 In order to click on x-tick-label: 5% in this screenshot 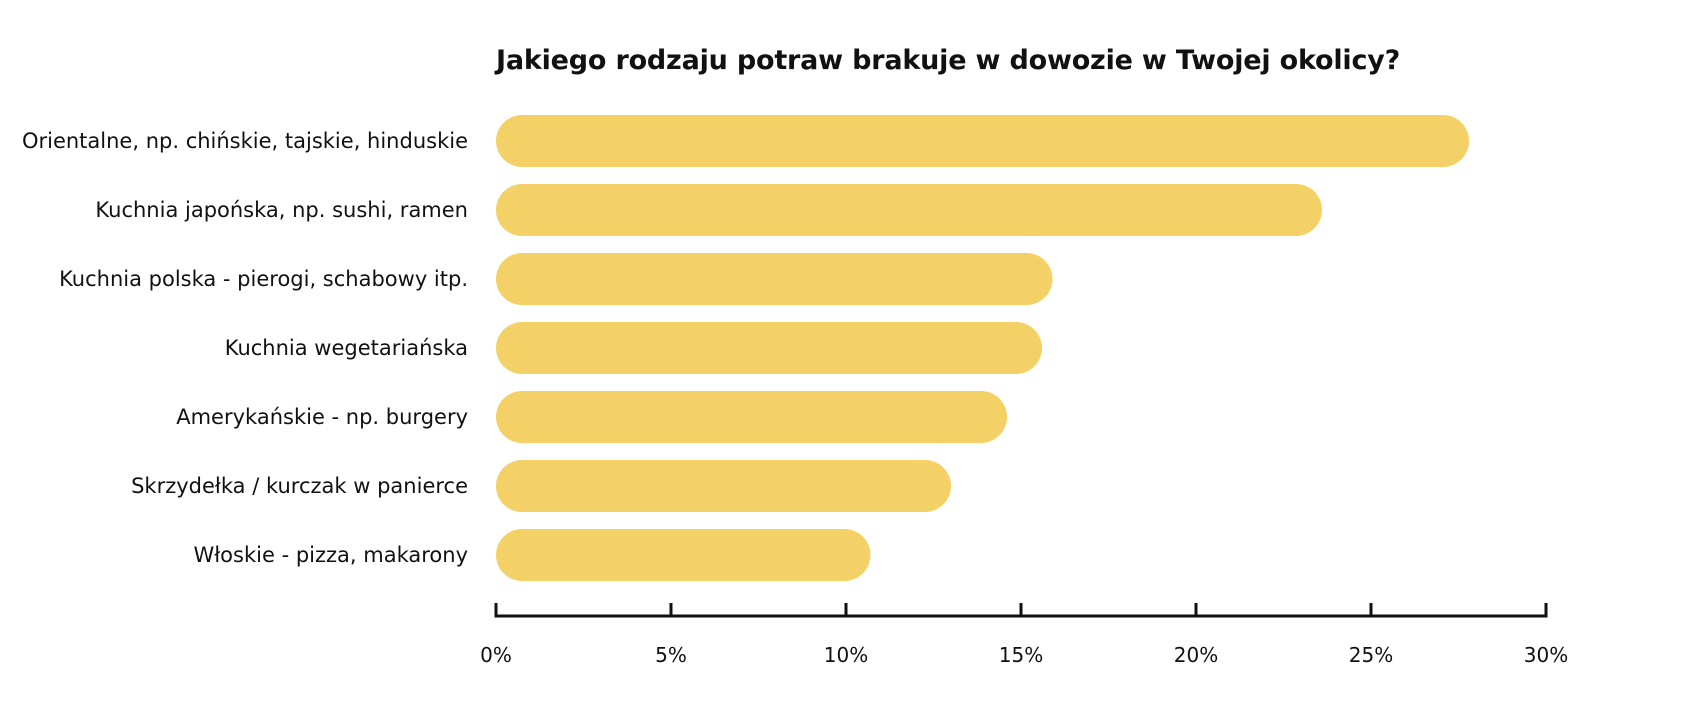, I will do `click(671, 655)`.